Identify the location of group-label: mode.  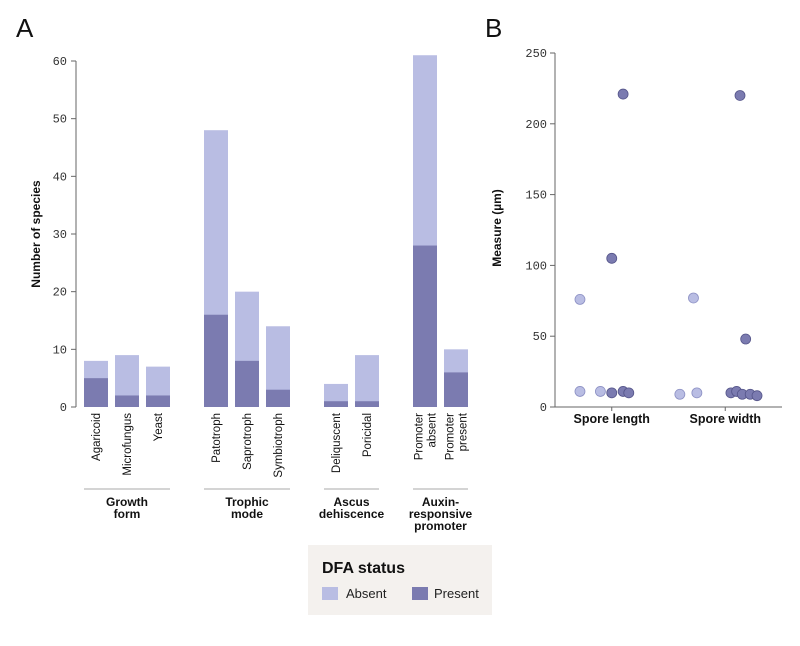
(247, 514).